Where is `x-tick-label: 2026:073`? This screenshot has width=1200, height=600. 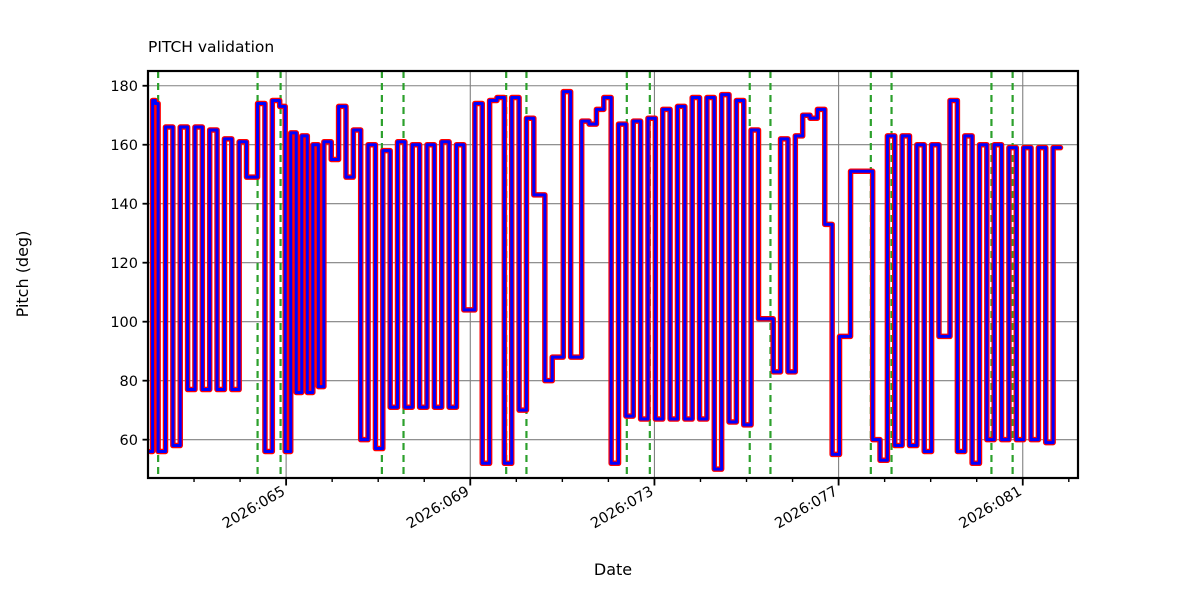 x-tick-label: 2026:073 is located at coordinates (622, 508).